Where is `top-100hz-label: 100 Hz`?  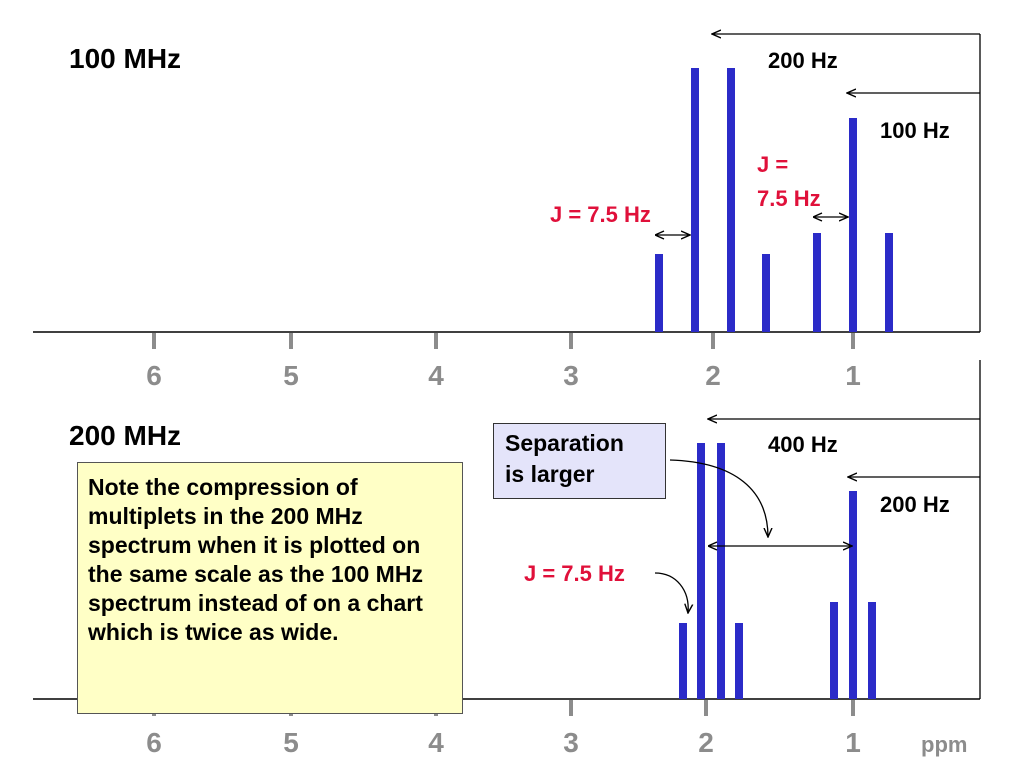 top-100hz-label: 100 Hz is located at coordinates (915, 130).